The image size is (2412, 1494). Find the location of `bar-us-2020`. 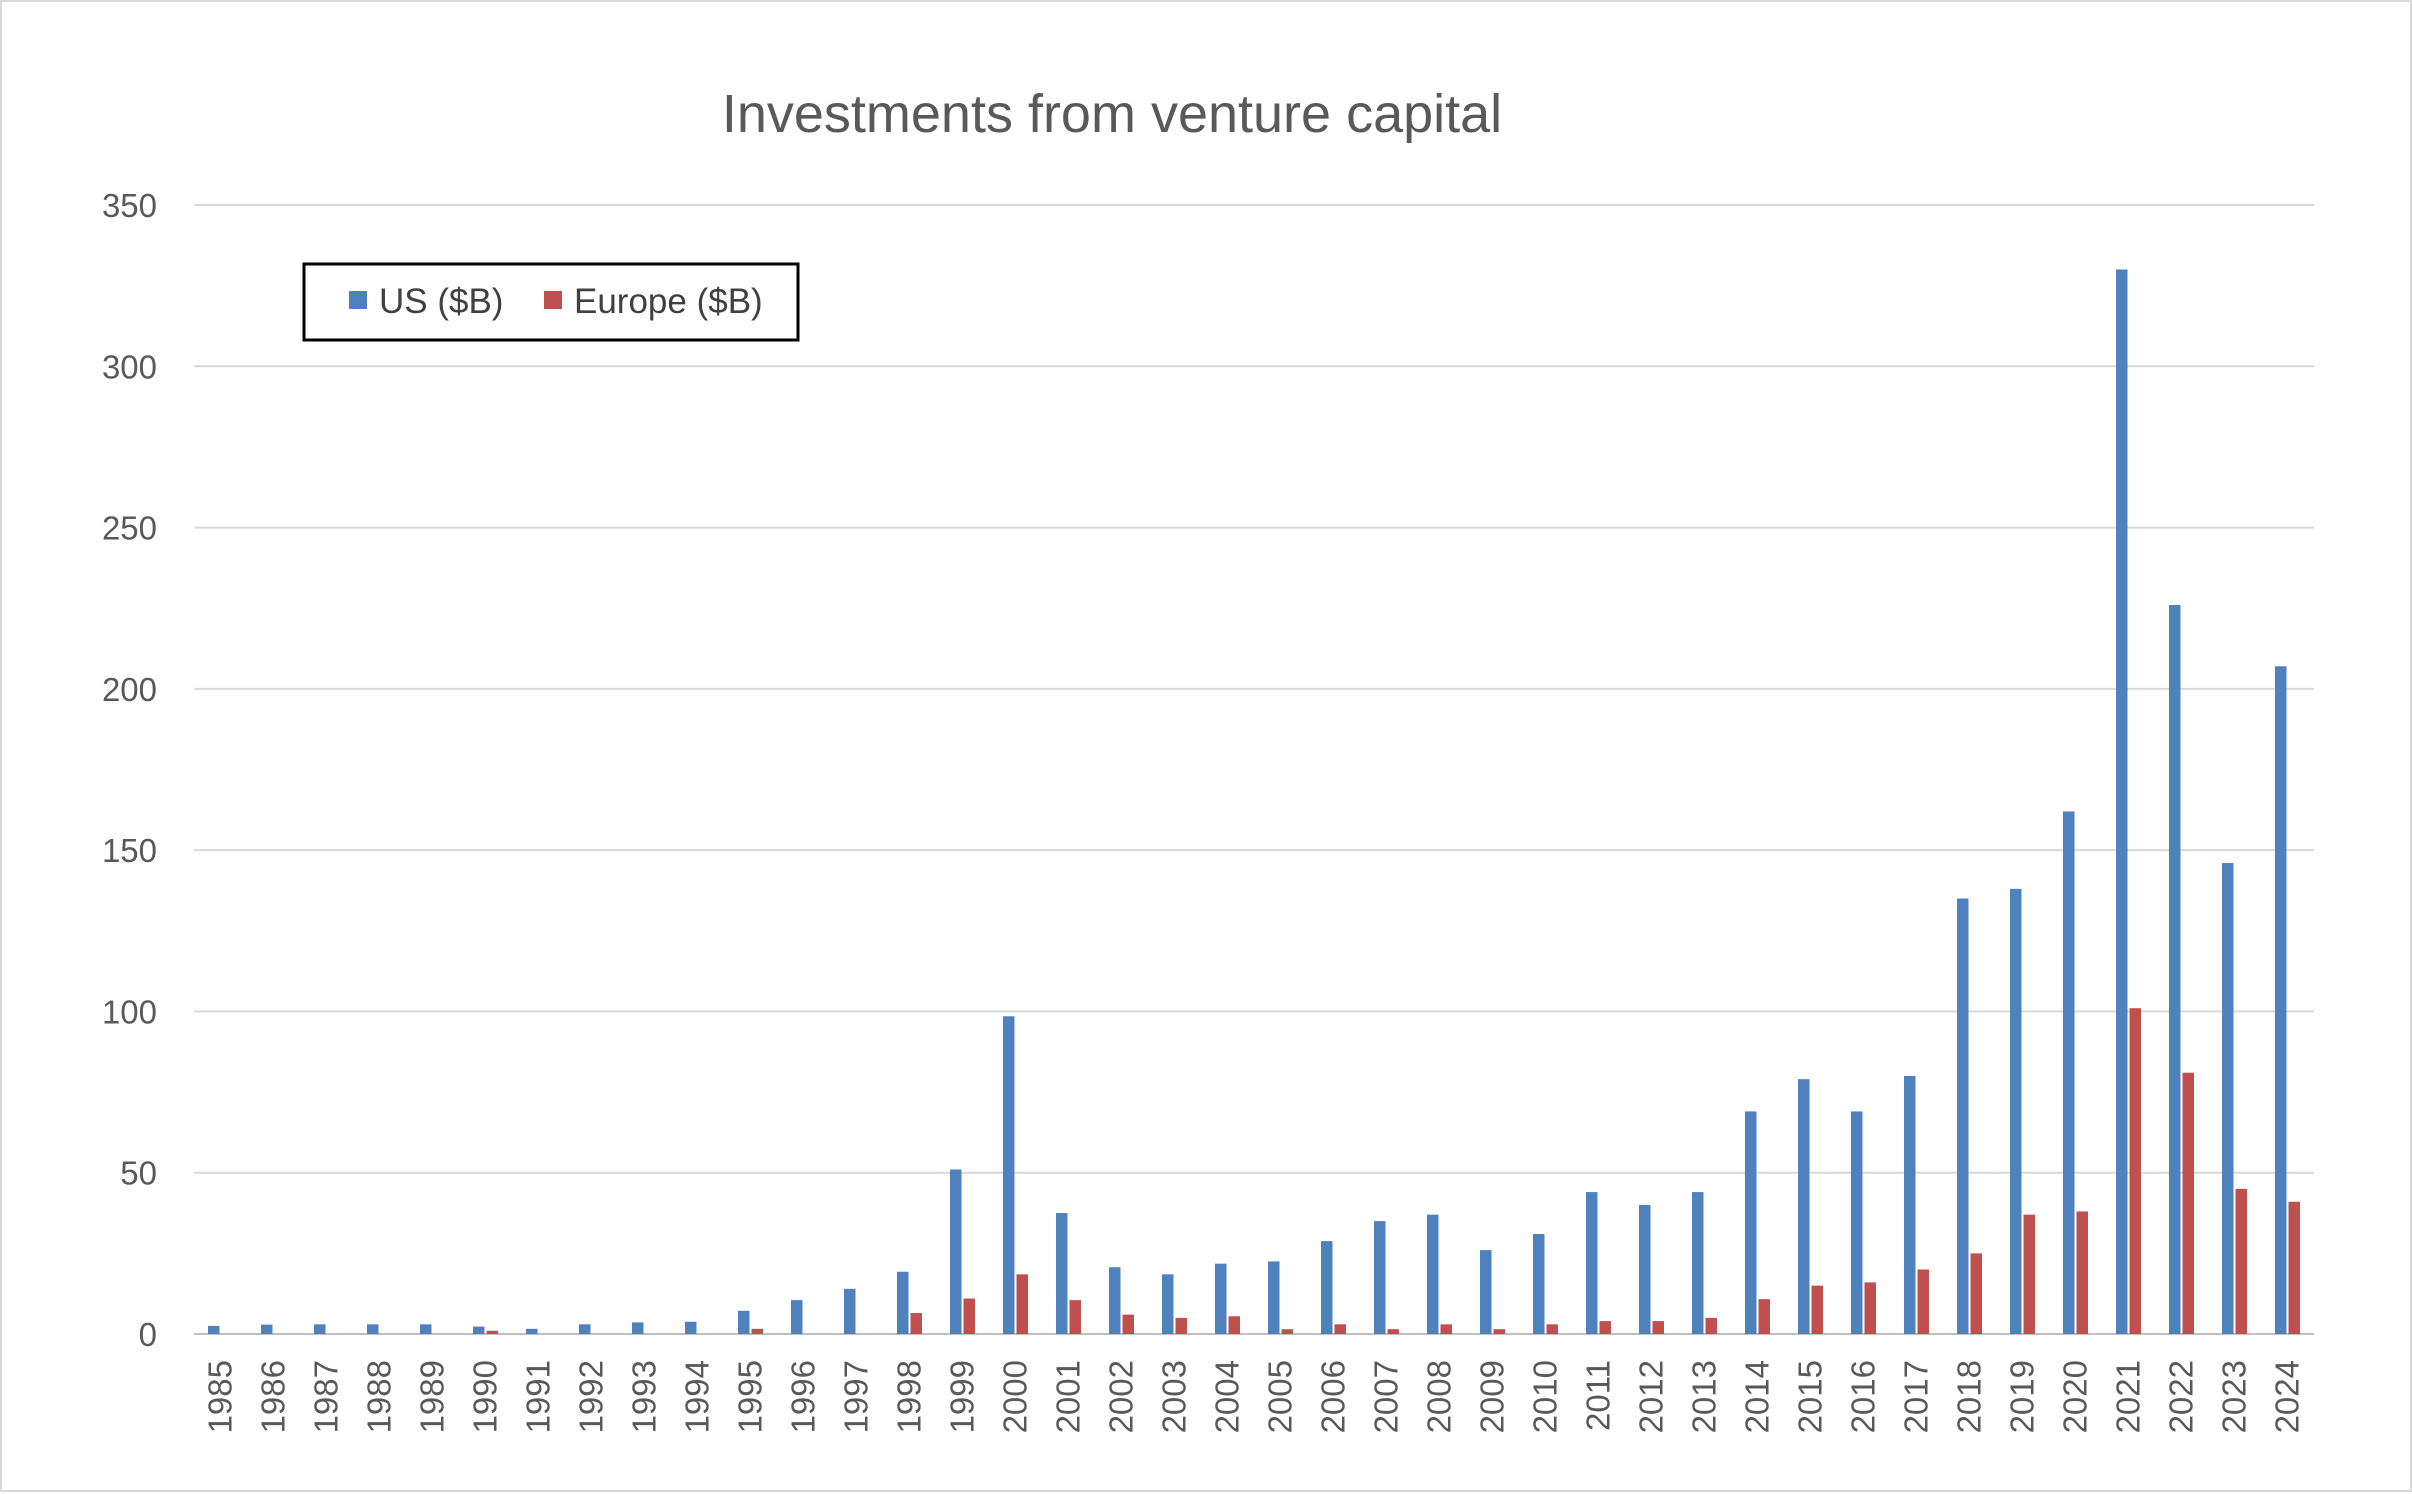

bar-us-2020 is located at coordinates (2069, 1072).